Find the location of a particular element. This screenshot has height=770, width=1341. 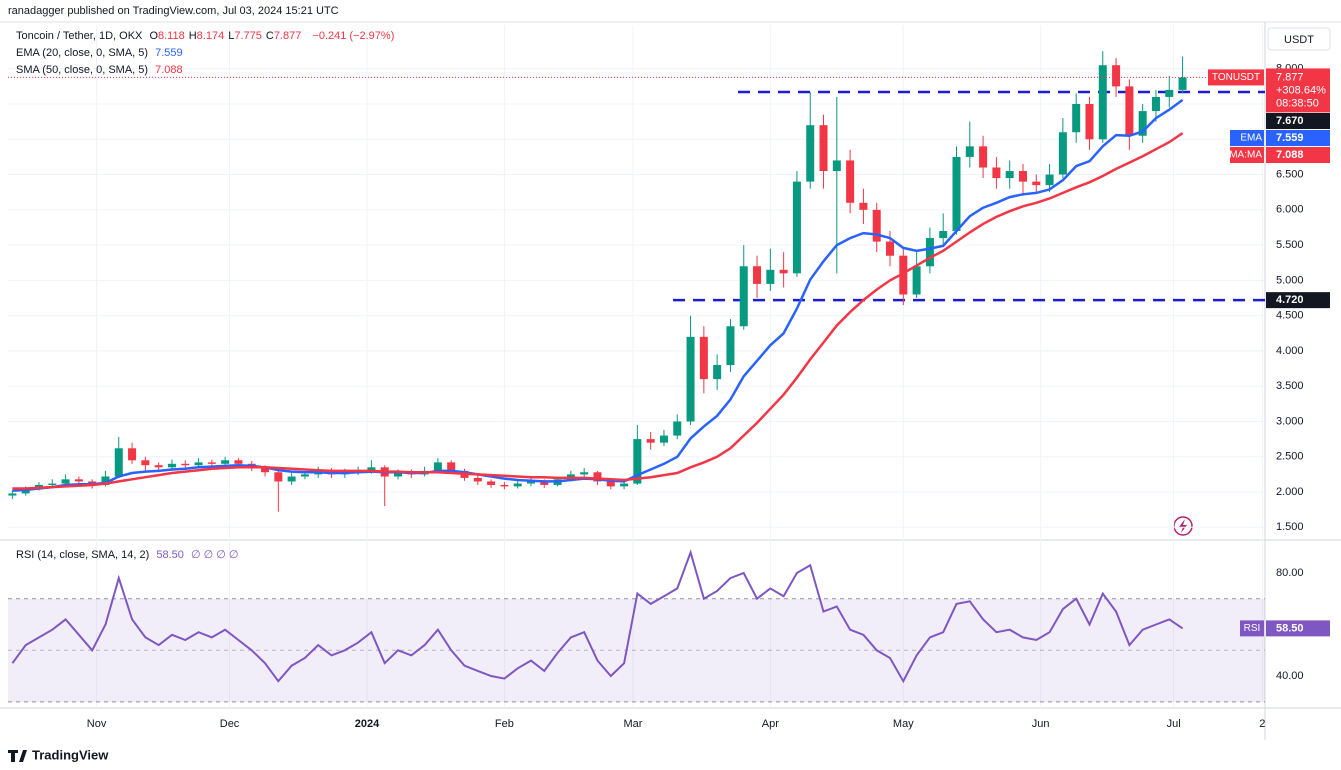

tradingview-logo is located at coordinates (17, 756).